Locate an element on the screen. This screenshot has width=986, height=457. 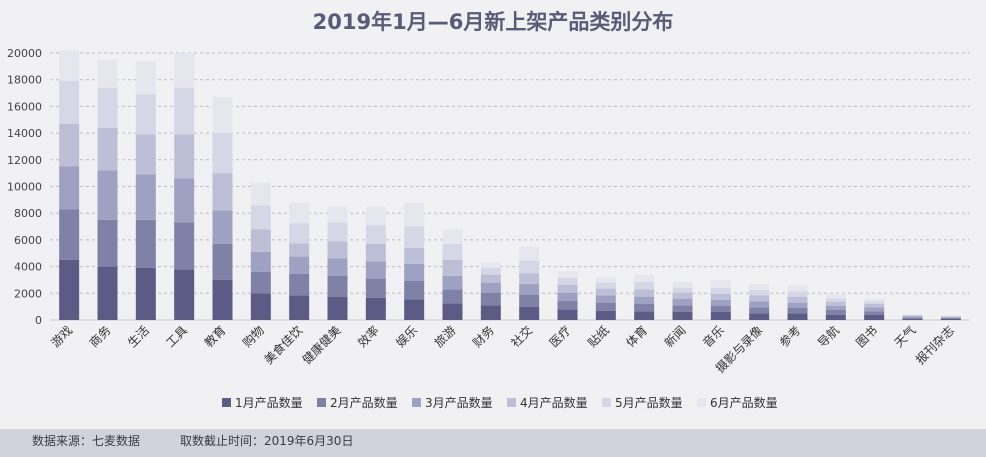
y-tick-label: 10000 is located at coordinates (24, 187).